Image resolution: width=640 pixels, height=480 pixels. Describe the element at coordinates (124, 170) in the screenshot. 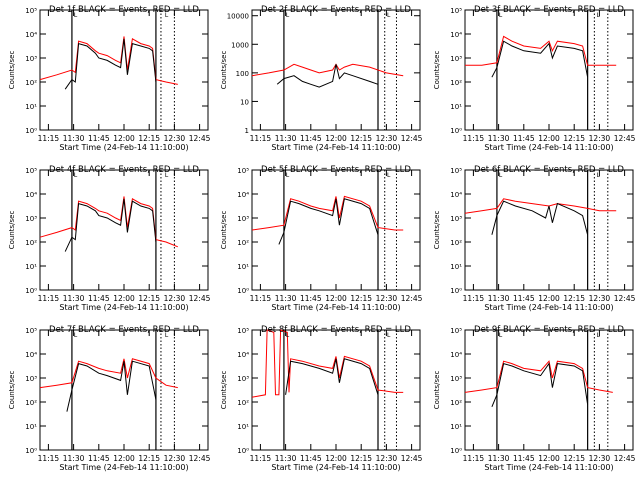

I see `chart-title: Det 4f BLACK = Events, RED = LLD` at that location.